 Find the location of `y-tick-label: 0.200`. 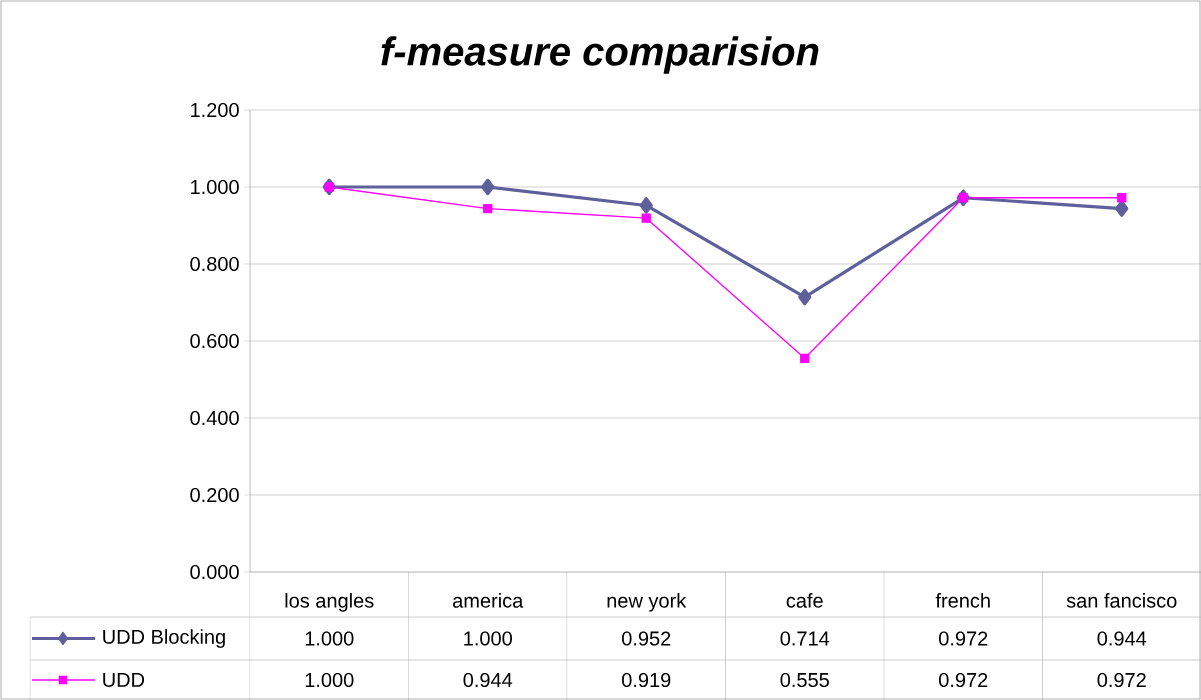

y-tick-label: 0.200 is located at coordinates (214, 495).